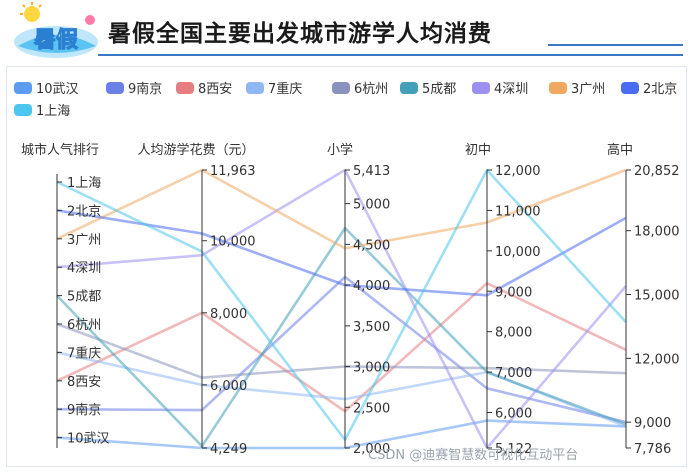  What do you see at coordinates (84, 353) in the screenshot?
I see `axis-tick-label: 7重庆` at bounding box center [84, 353].